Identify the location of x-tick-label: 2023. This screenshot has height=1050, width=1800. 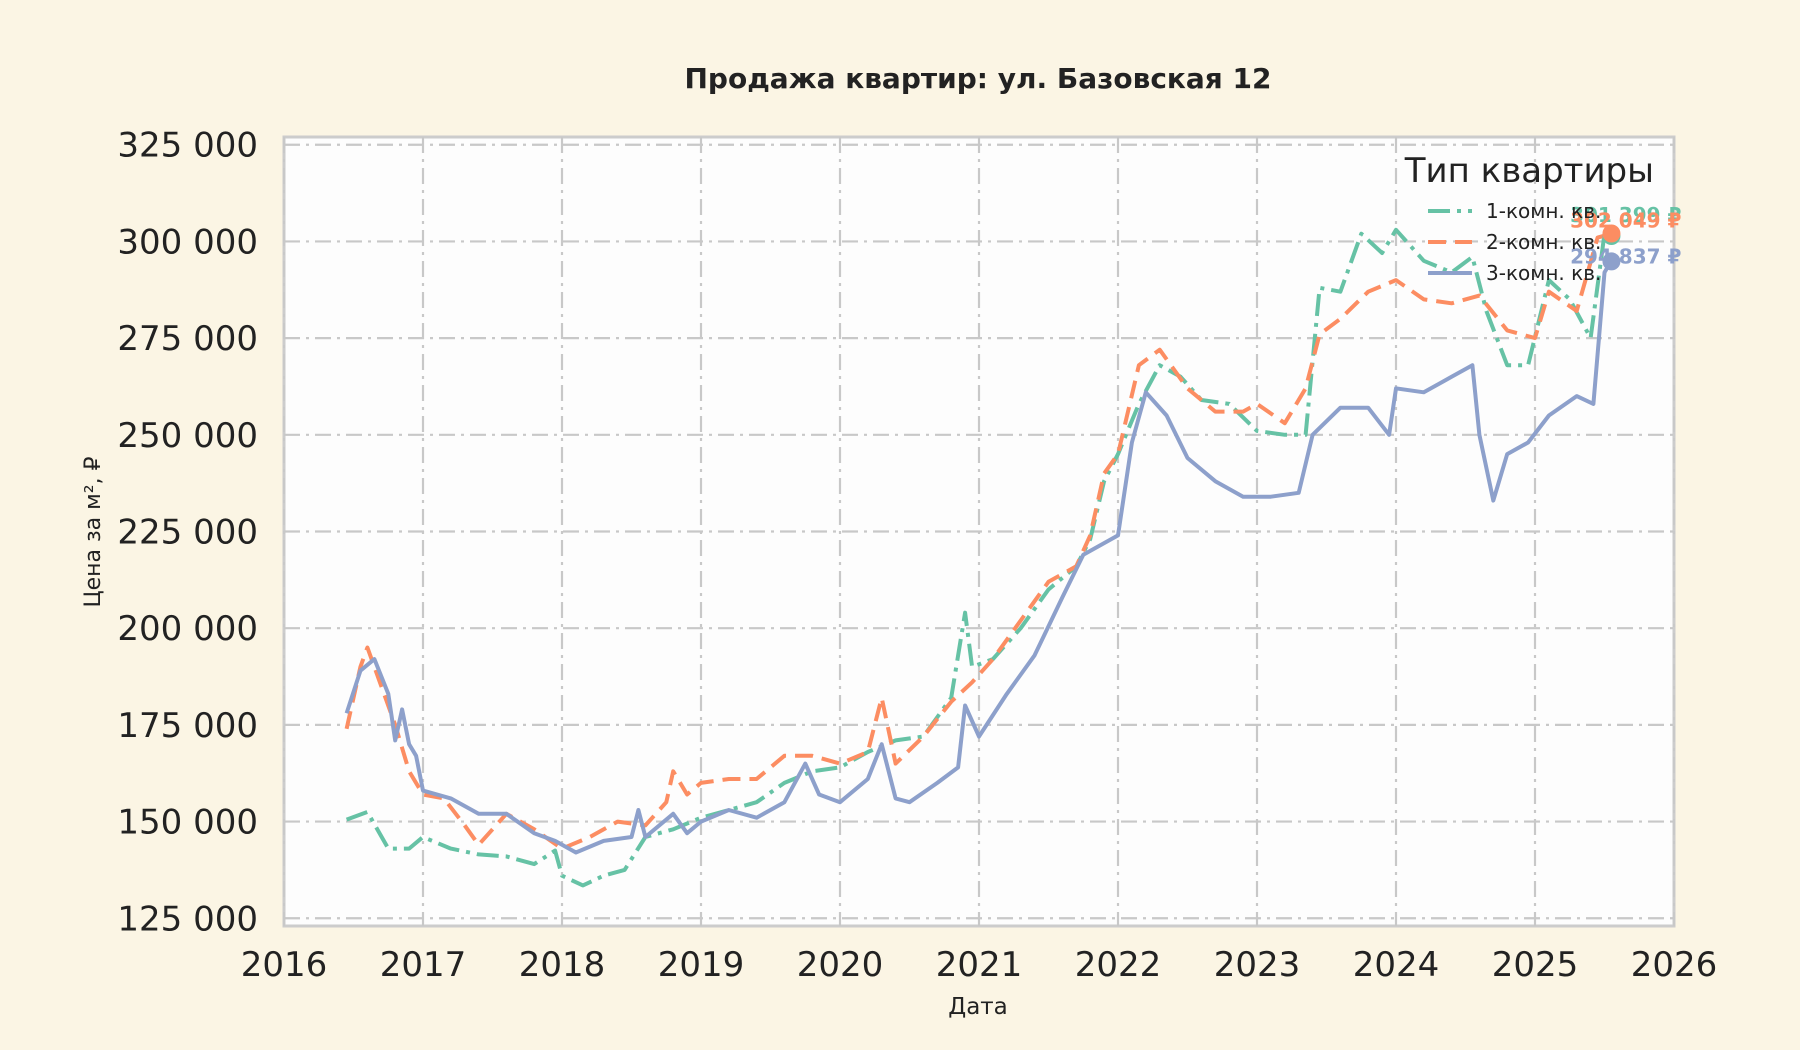
(1257, 965).